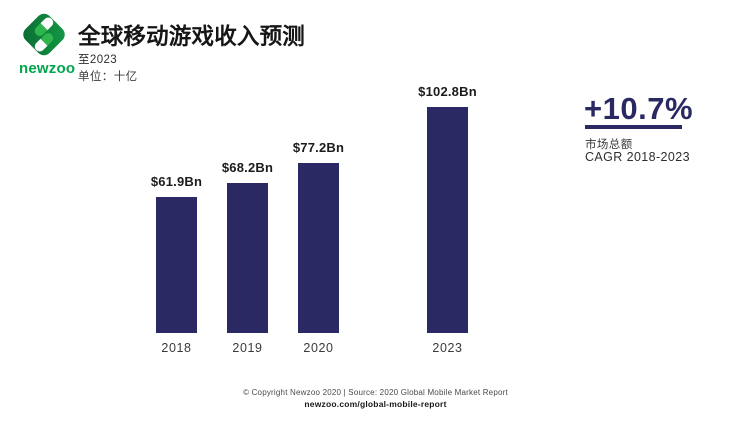 This screenshot has height=435, width=751. What do you see at coordinates (176, 265) in the screenshot?
I see `bar-2018` at bounding box center [176, 265].